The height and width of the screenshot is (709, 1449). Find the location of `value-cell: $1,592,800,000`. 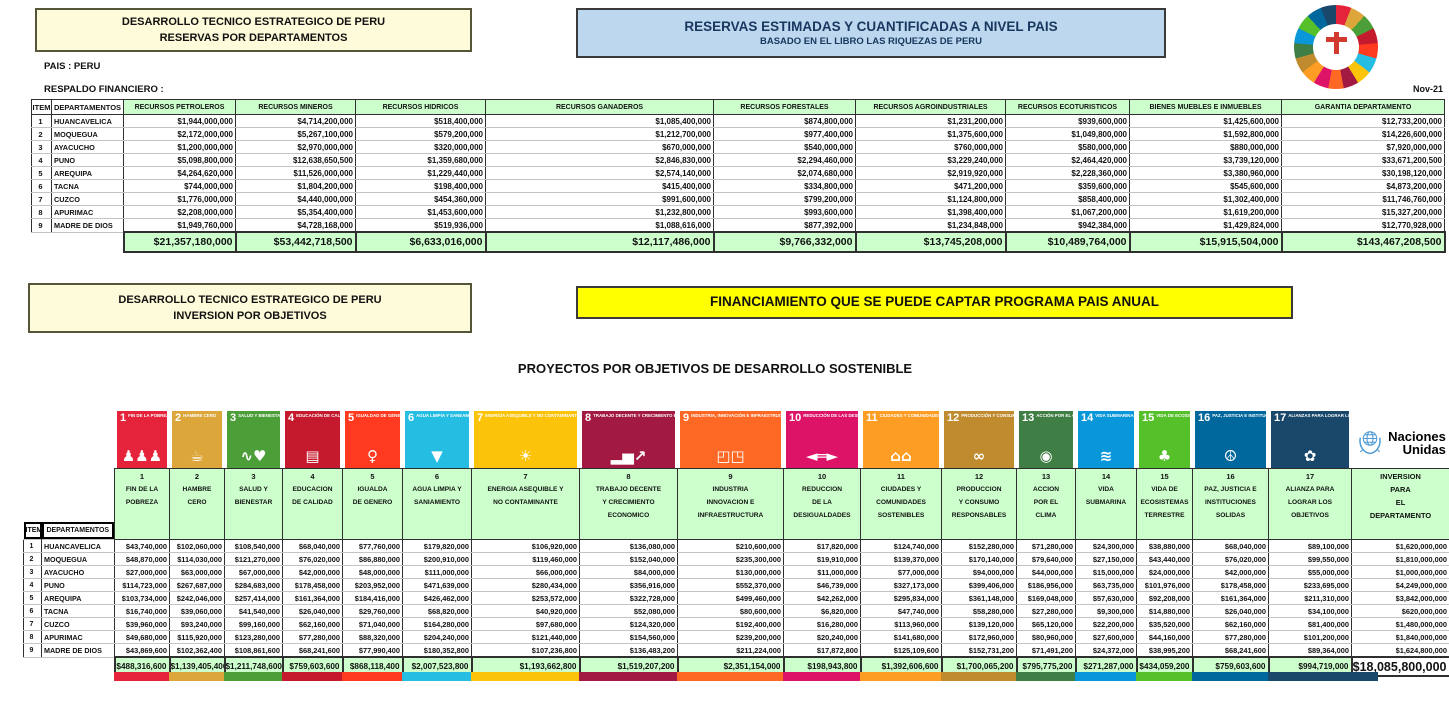

value-cell: $1,592,800,000 is located at coordinates (1205, 134).